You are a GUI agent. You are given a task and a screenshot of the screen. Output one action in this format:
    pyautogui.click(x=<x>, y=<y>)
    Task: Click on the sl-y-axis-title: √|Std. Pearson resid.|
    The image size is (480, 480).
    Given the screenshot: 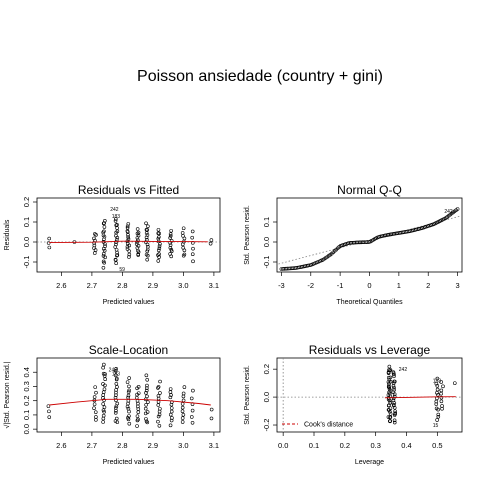 What is the action you would take?
    pyautogui.click(x=7, y=394)
    